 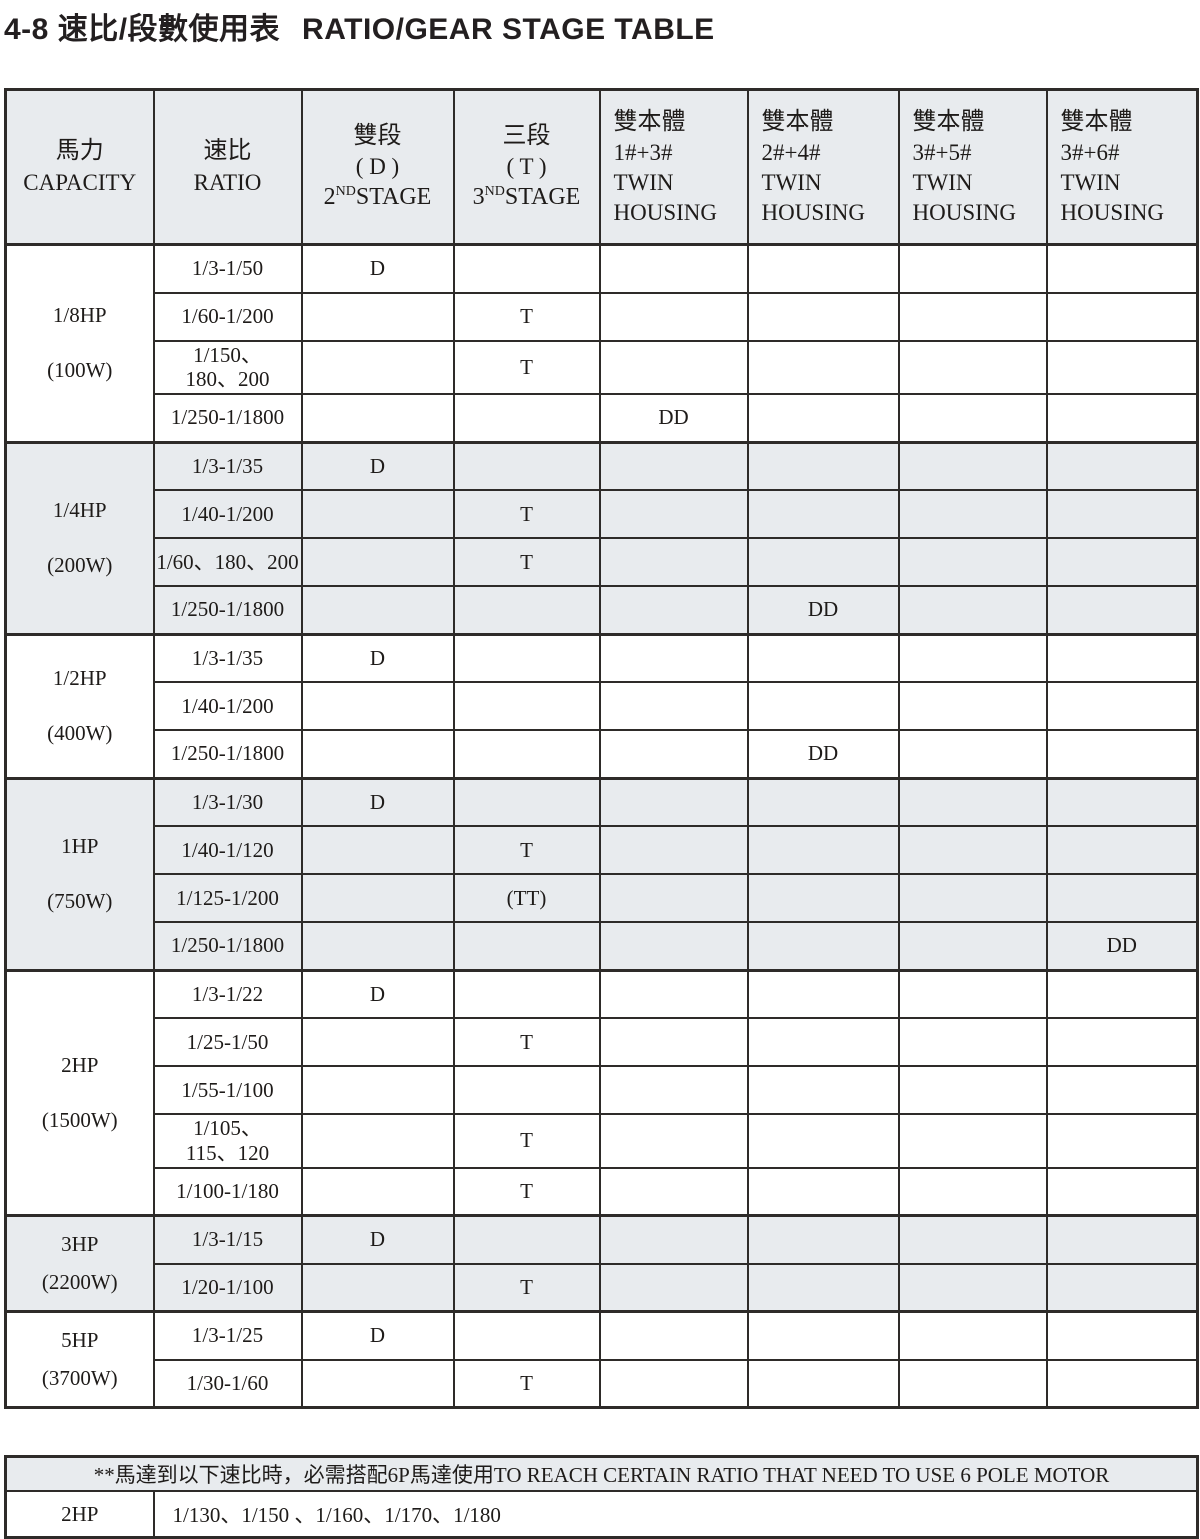 I want to click on note-data-row: 2HP 1/130、1/150 、1/160、1/170、1/180, so click(x=601, y=1514).